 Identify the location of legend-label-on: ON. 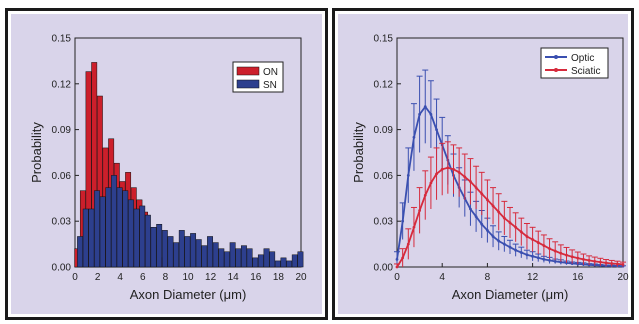
(270, 72).